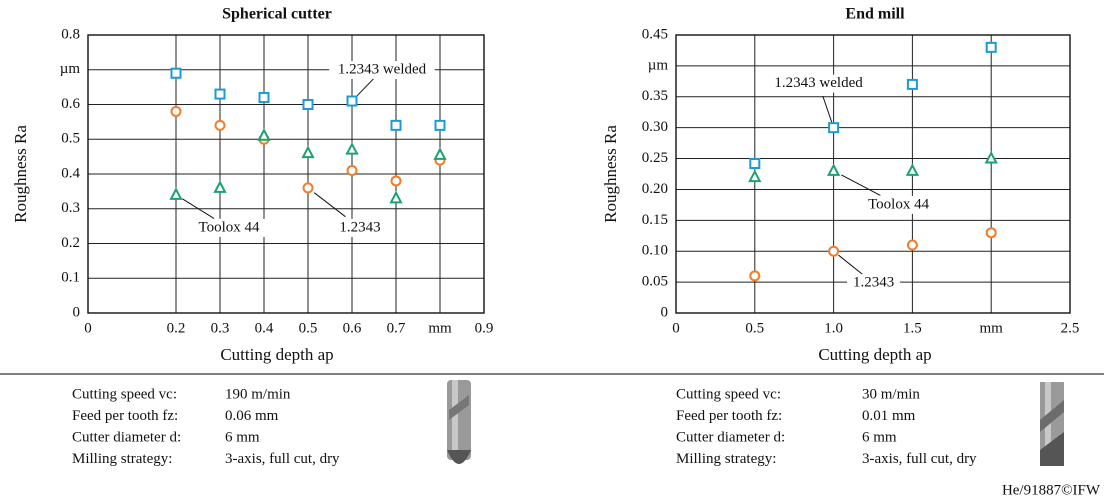 The height and width of the screenshot is (502, 1104). Describe the element at coordinates (277, 14) in the screenshot. I see `chart-title: Spherical cutter` at that location.